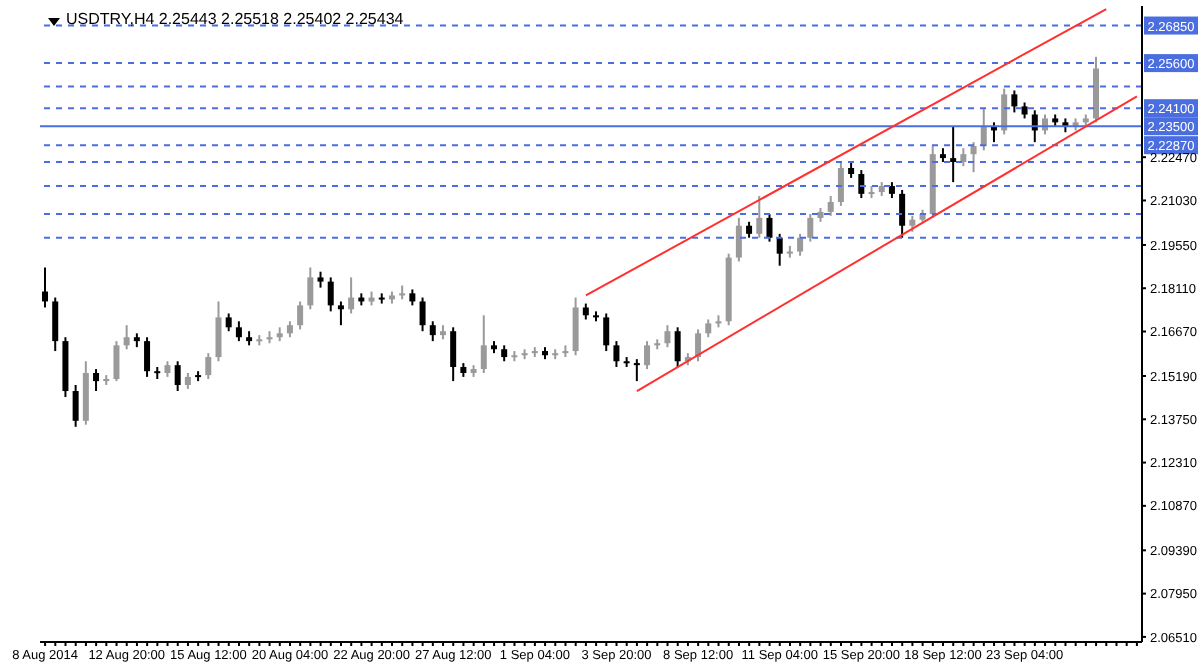 Image resolution: width=1200 pixels, height=666 pixels. I want to click on chart-title: USDTRY,H4 2.25443 2.25518 2.25402 2.25434, so click(235, 19).